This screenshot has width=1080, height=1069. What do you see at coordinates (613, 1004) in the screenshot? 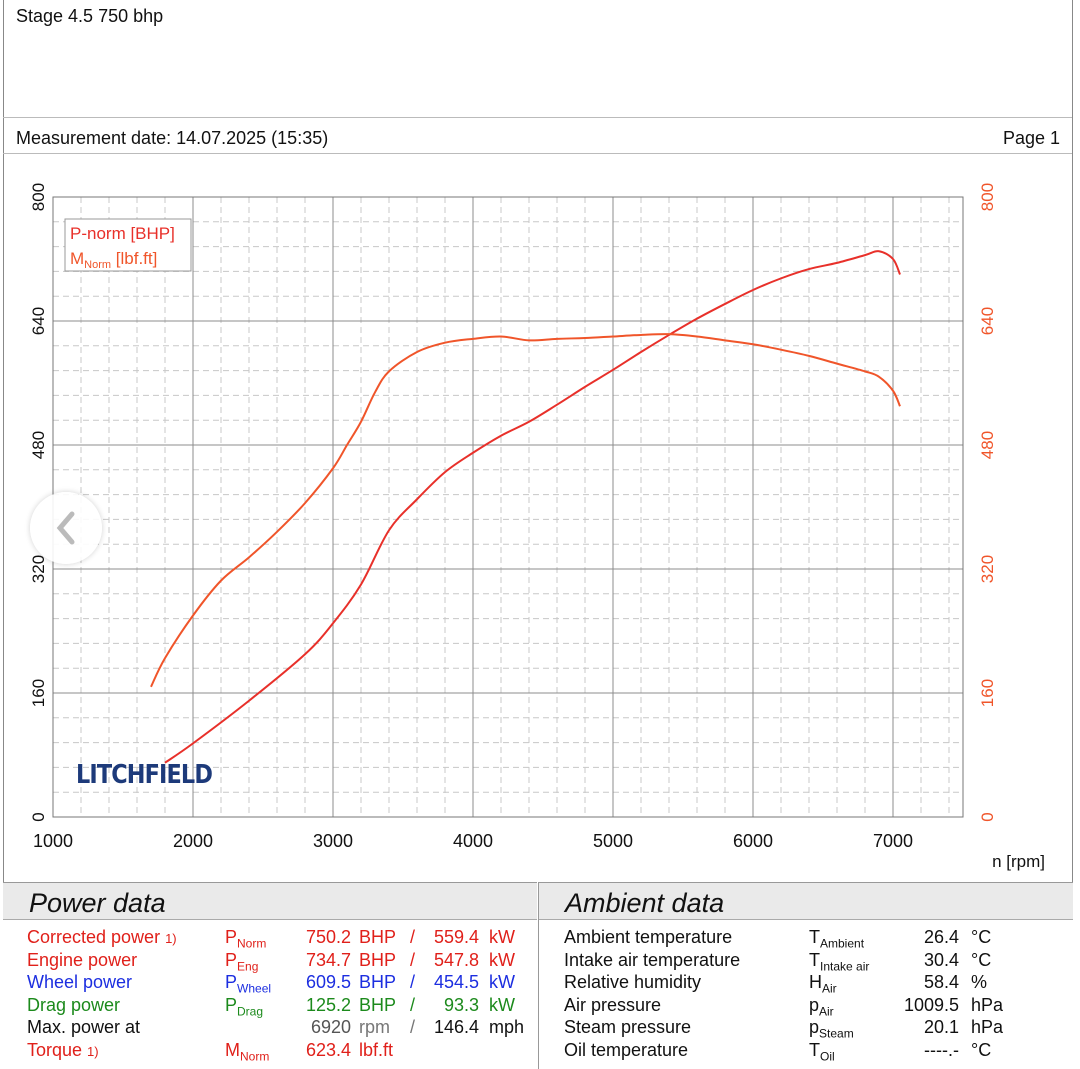
I see `ambient-label: Air pressure` at bounding box center [613, 1004].